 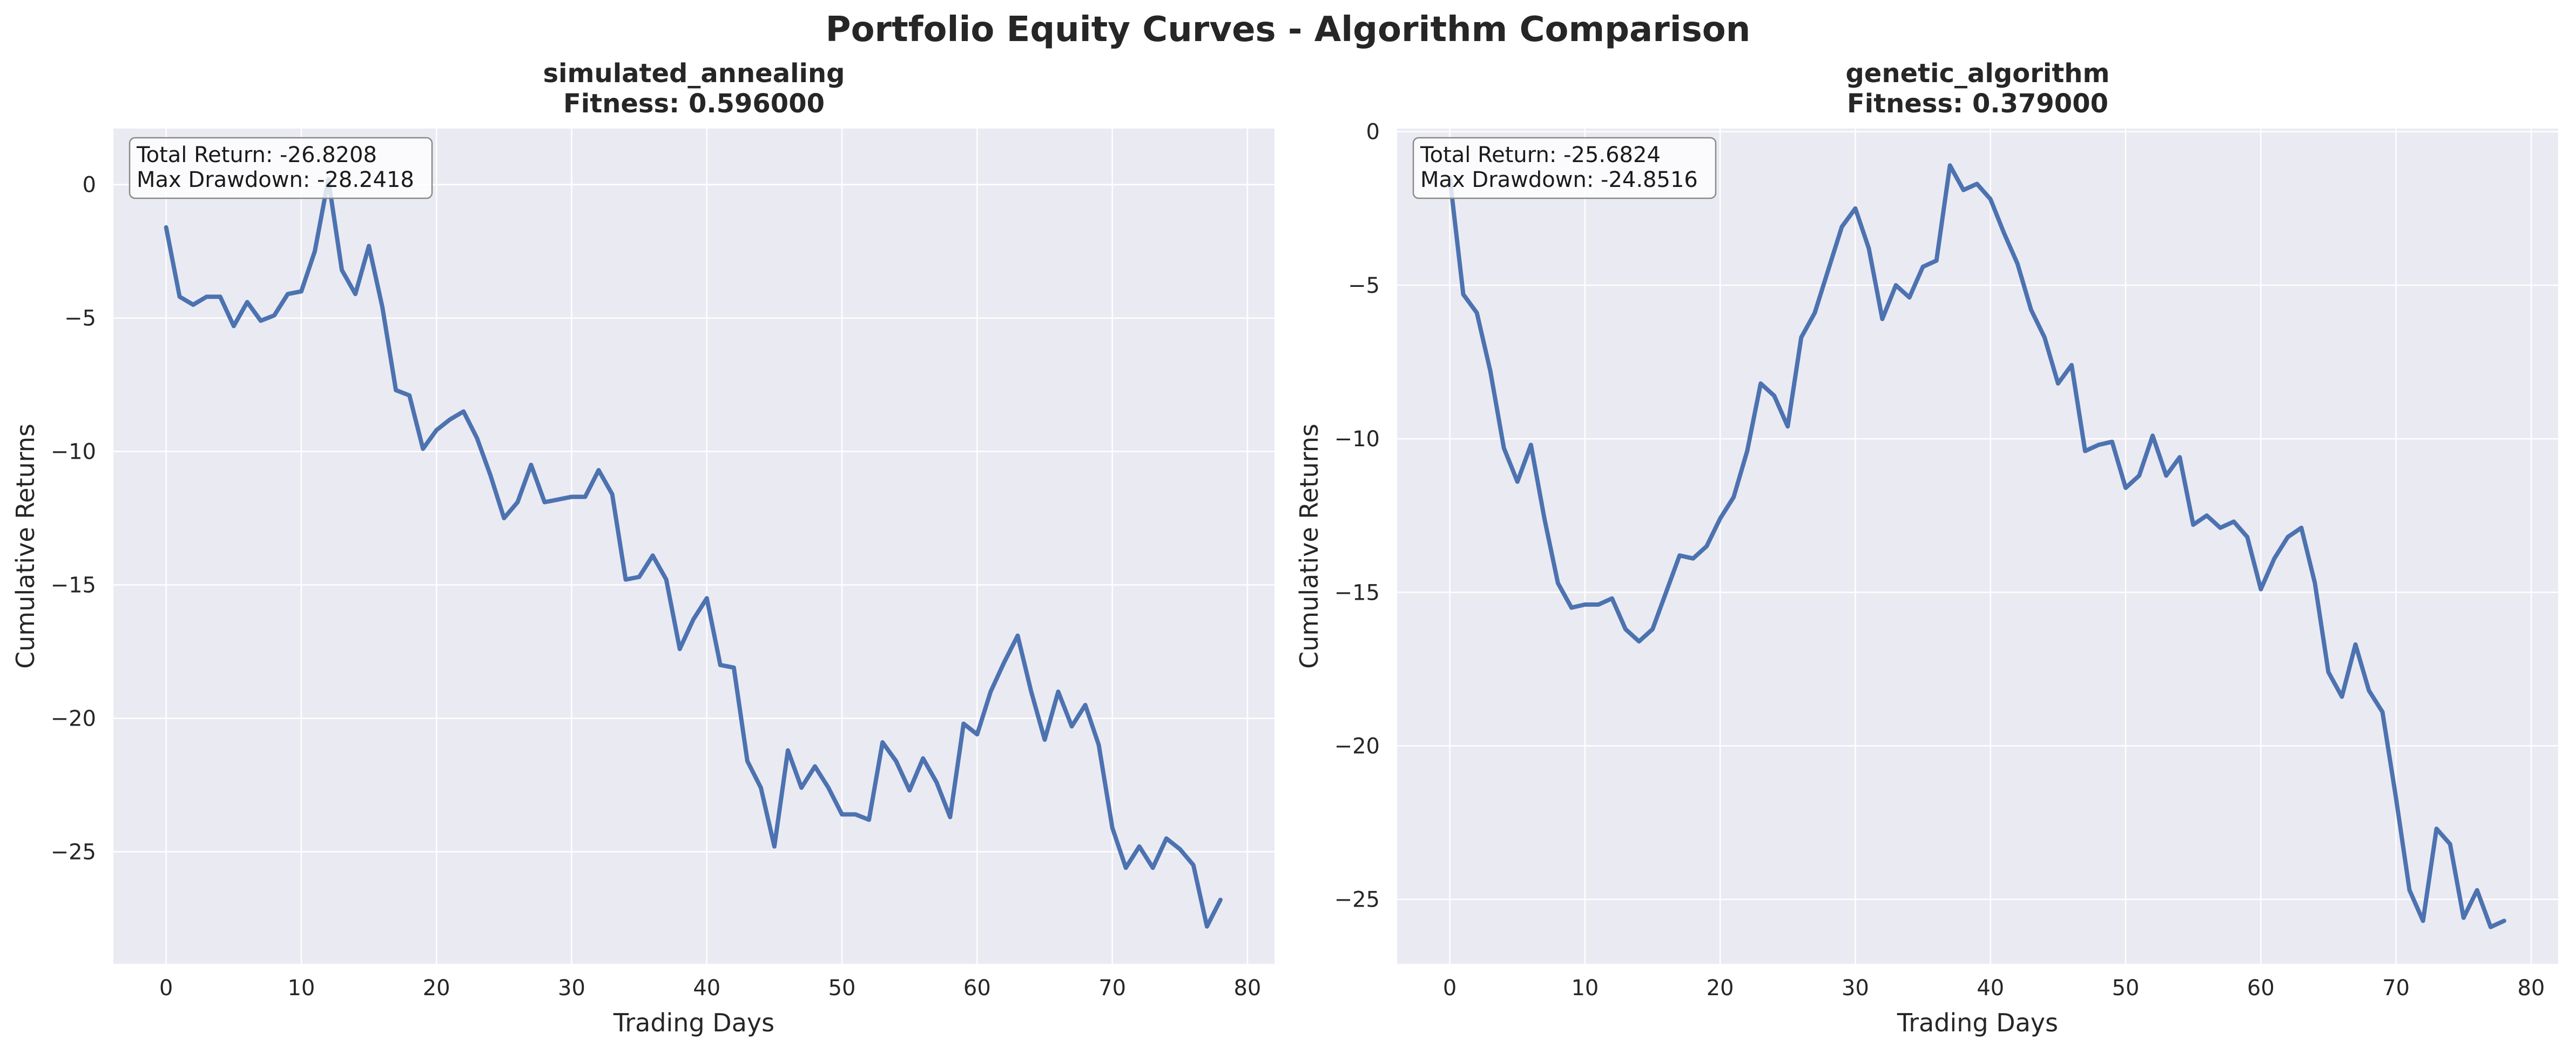 What do you see at coordinates (1559, 179) in the screenshot?
I see `max-drawdown-text: Max Drawdown: -24.8516` at bounding box center [1559, 179].